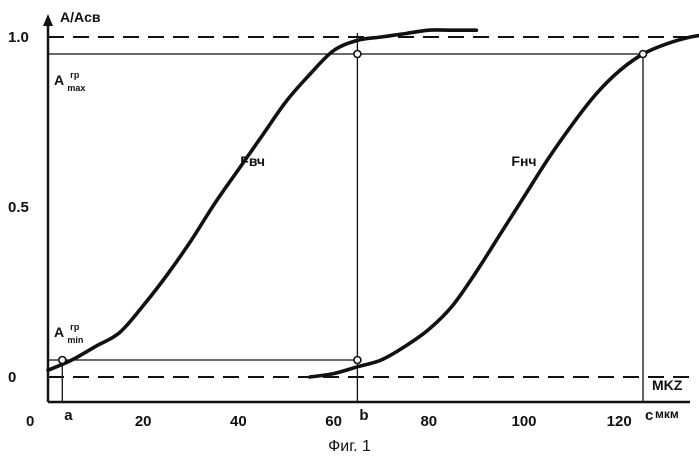 The image size is (699, 467). I want to click on y-tick-label: 1.0, so click(18, 37).